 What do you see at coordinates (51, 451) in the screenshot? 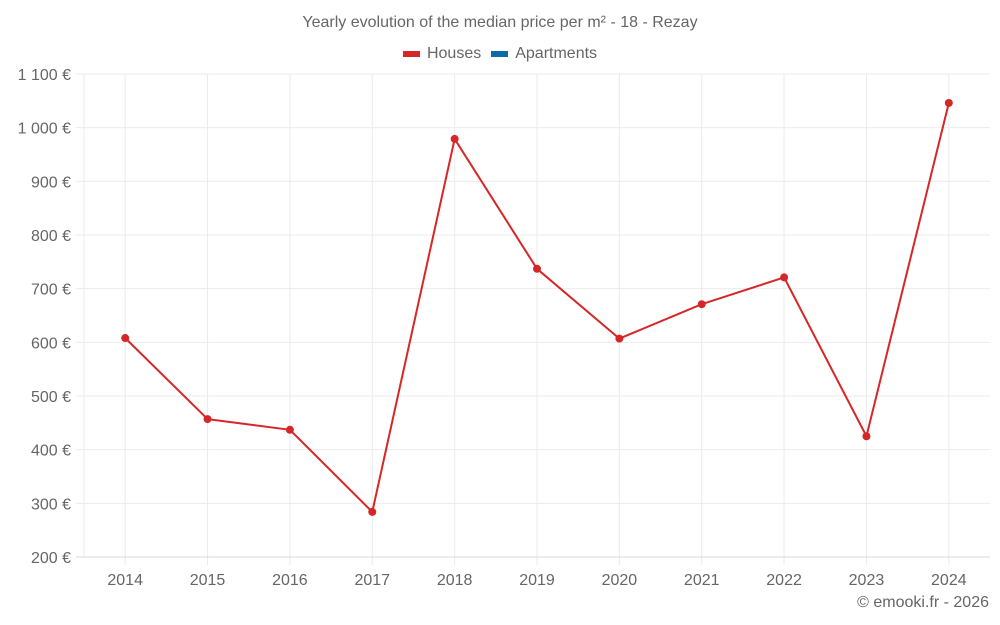
I see `y-tick-label: 400 €` at bounding box center [51, 451].